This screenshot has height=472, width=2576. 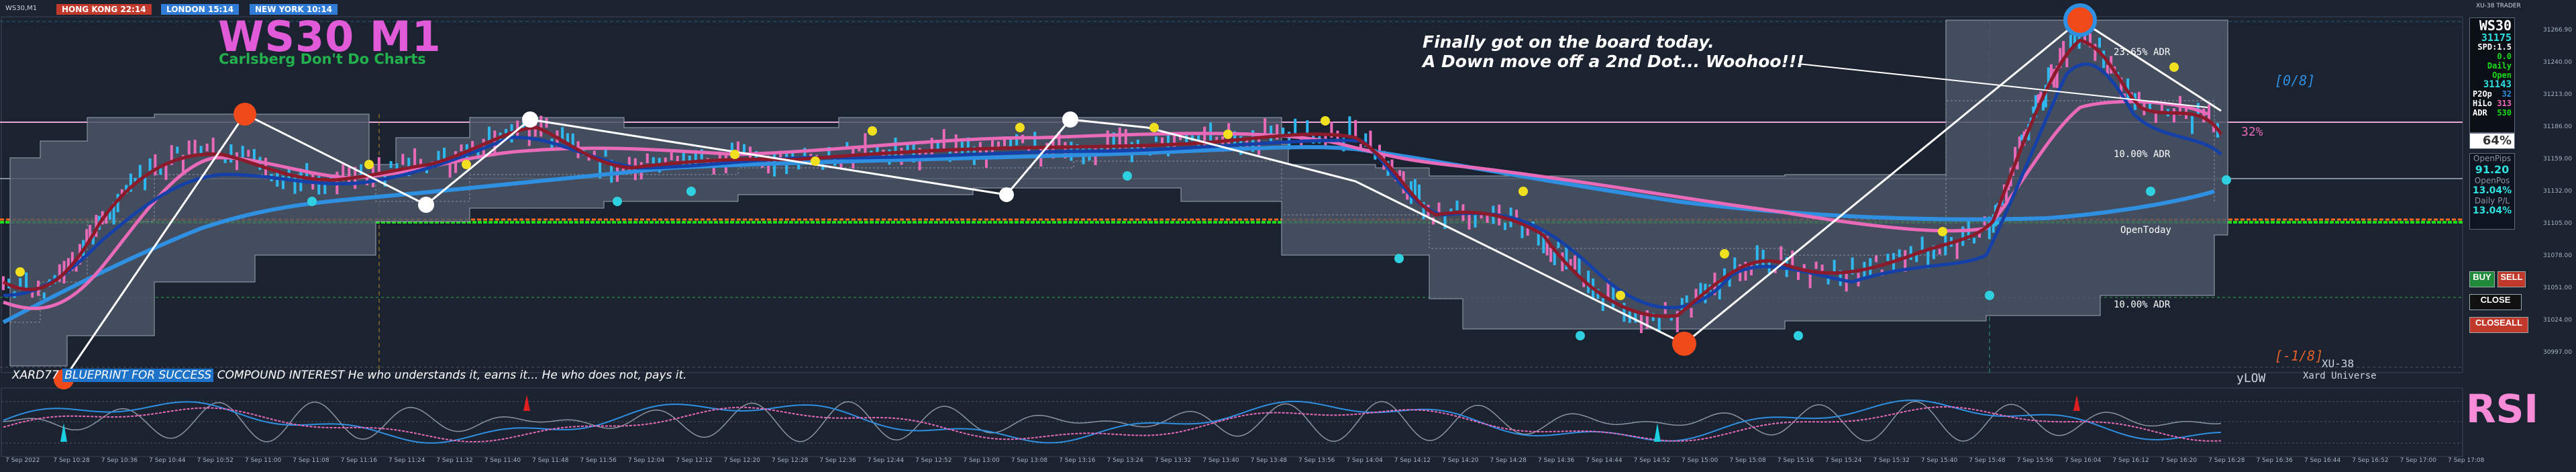 What do you see at coordinates (2557, 94) in the screenshot?
I see `price-scale-label: 31213.00` at bounding box center [2557, 94].